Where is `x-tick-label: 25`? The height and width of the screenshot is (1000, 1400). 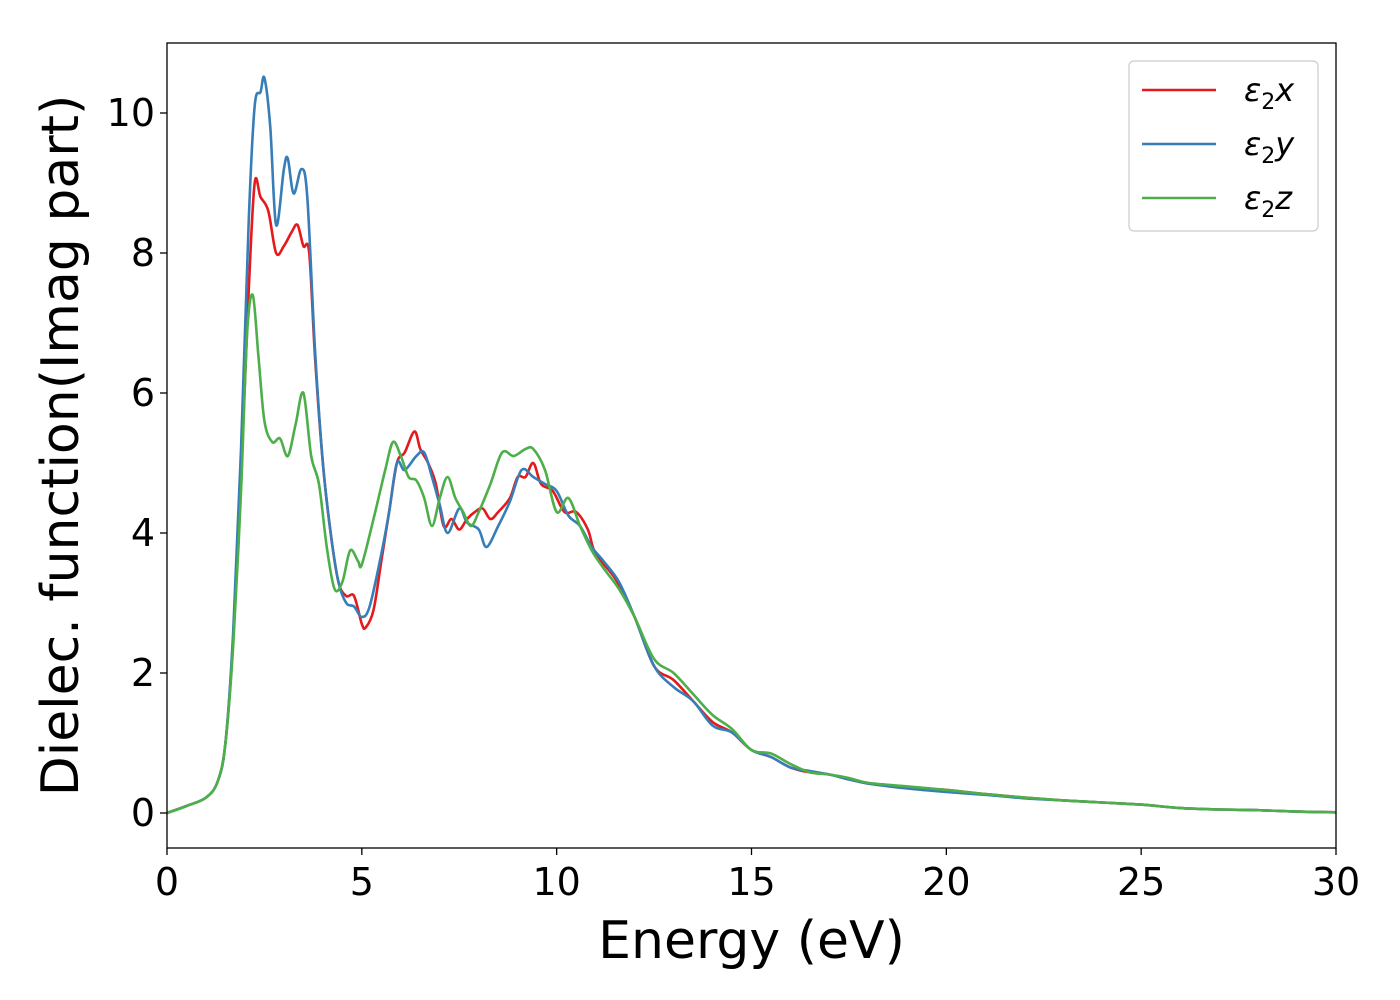 x-tick-label: 25 is located at coordinates (1141, 882).